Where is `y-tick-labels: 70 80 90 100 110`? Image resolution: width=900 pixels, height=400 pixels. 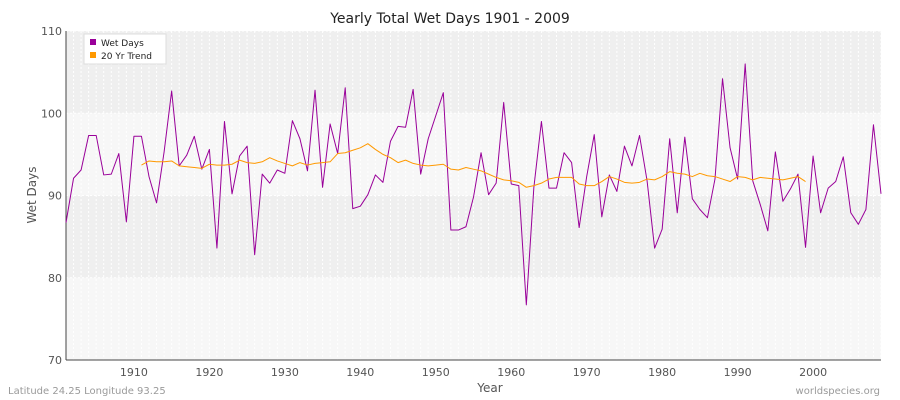
y-tick-labels: 70 80 90 100 110 is located at coordinates (51, 196).